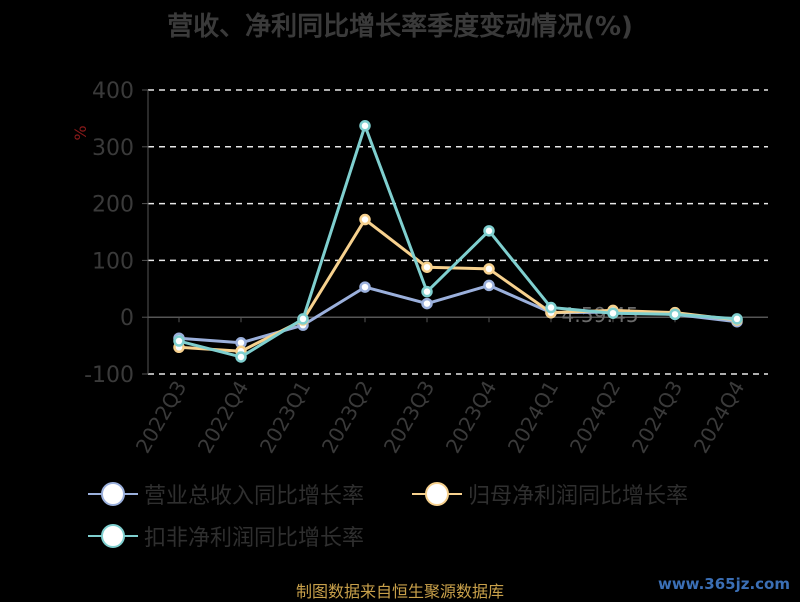 This screenshot has width=800, height=602. Describe the element at coordinates (471, 417) in the screenshot. I see `x-tick-label: 2023Q4` at that location.